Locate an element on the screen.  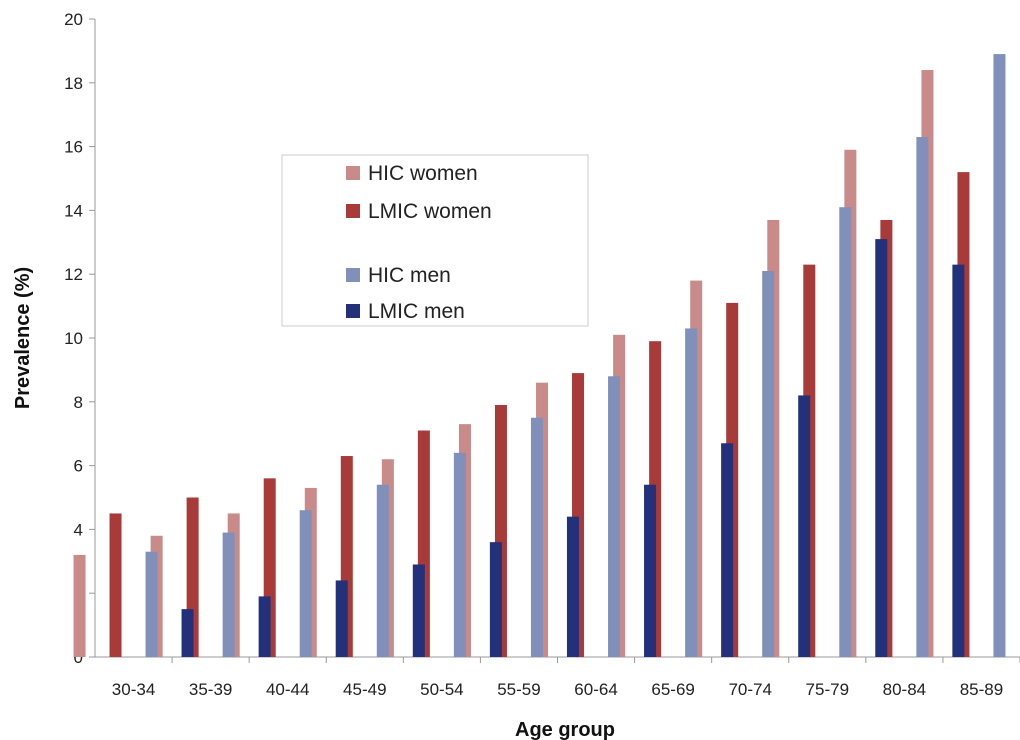
y-tick-label: 0 is located at coordinates (78, 657).